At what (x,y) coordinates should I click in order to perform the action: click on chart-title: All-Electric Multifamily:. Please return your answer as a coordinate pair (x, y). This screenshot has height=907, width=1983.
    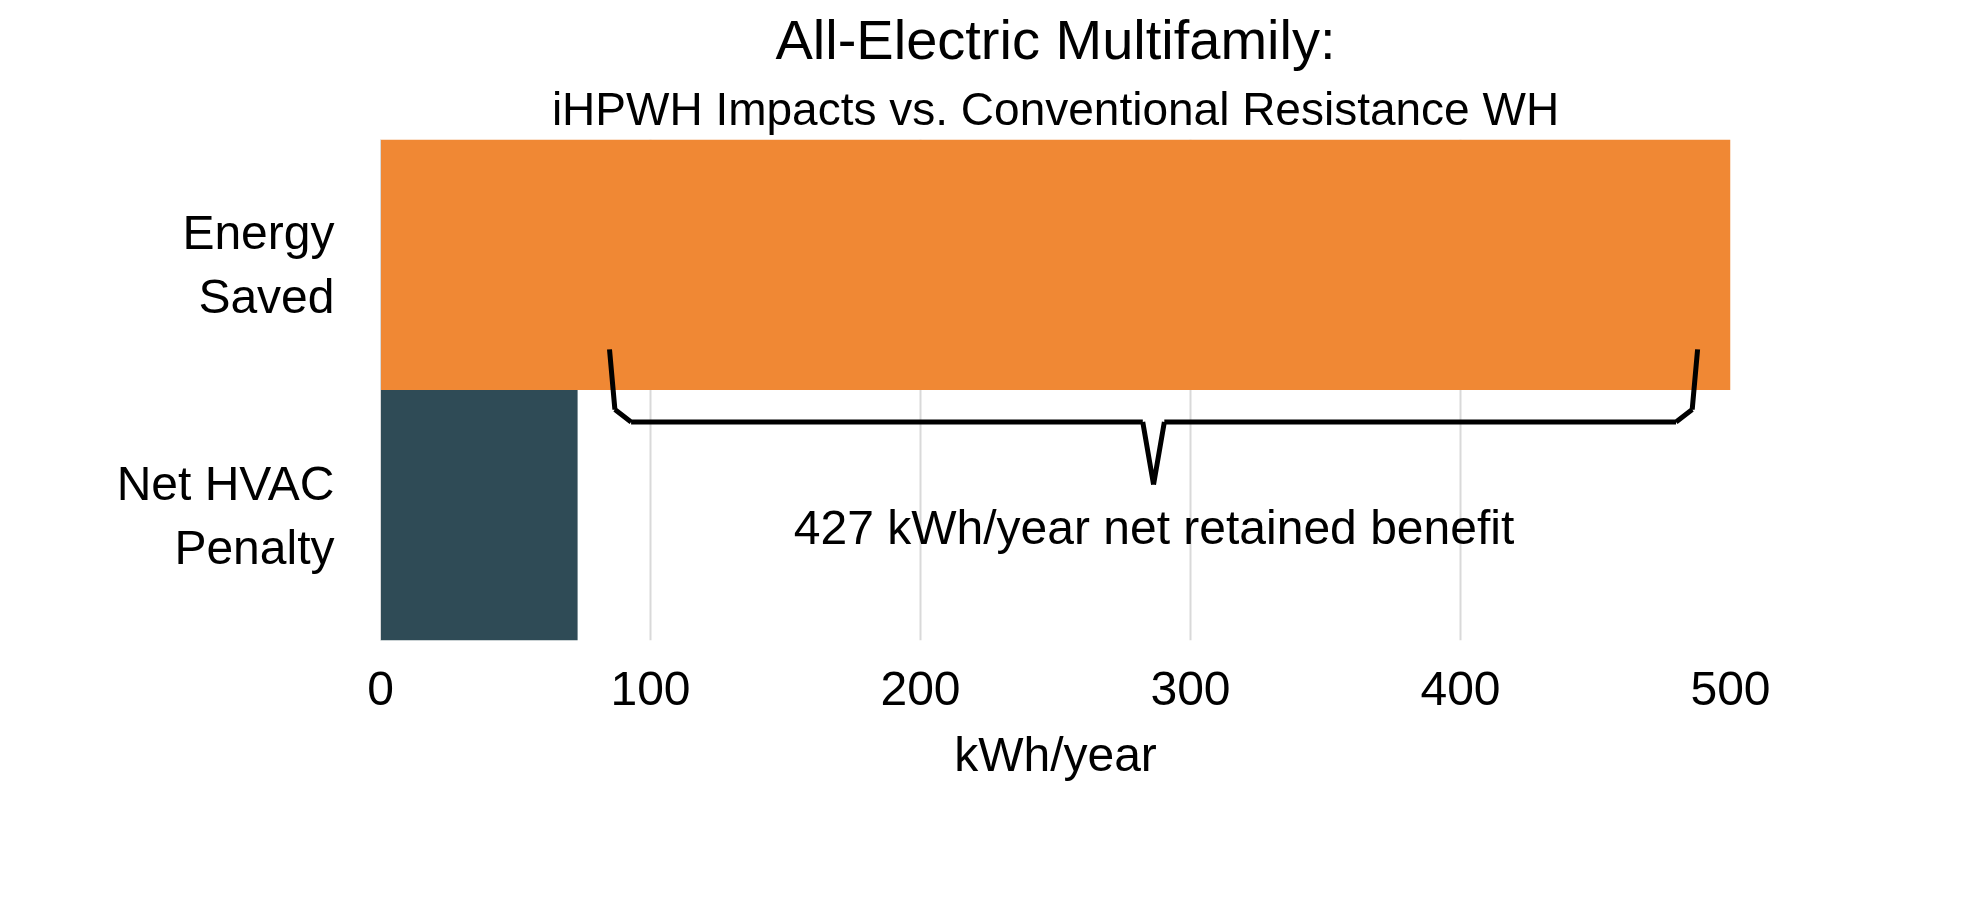
    Looking at the image, I should click on (1055, 39).